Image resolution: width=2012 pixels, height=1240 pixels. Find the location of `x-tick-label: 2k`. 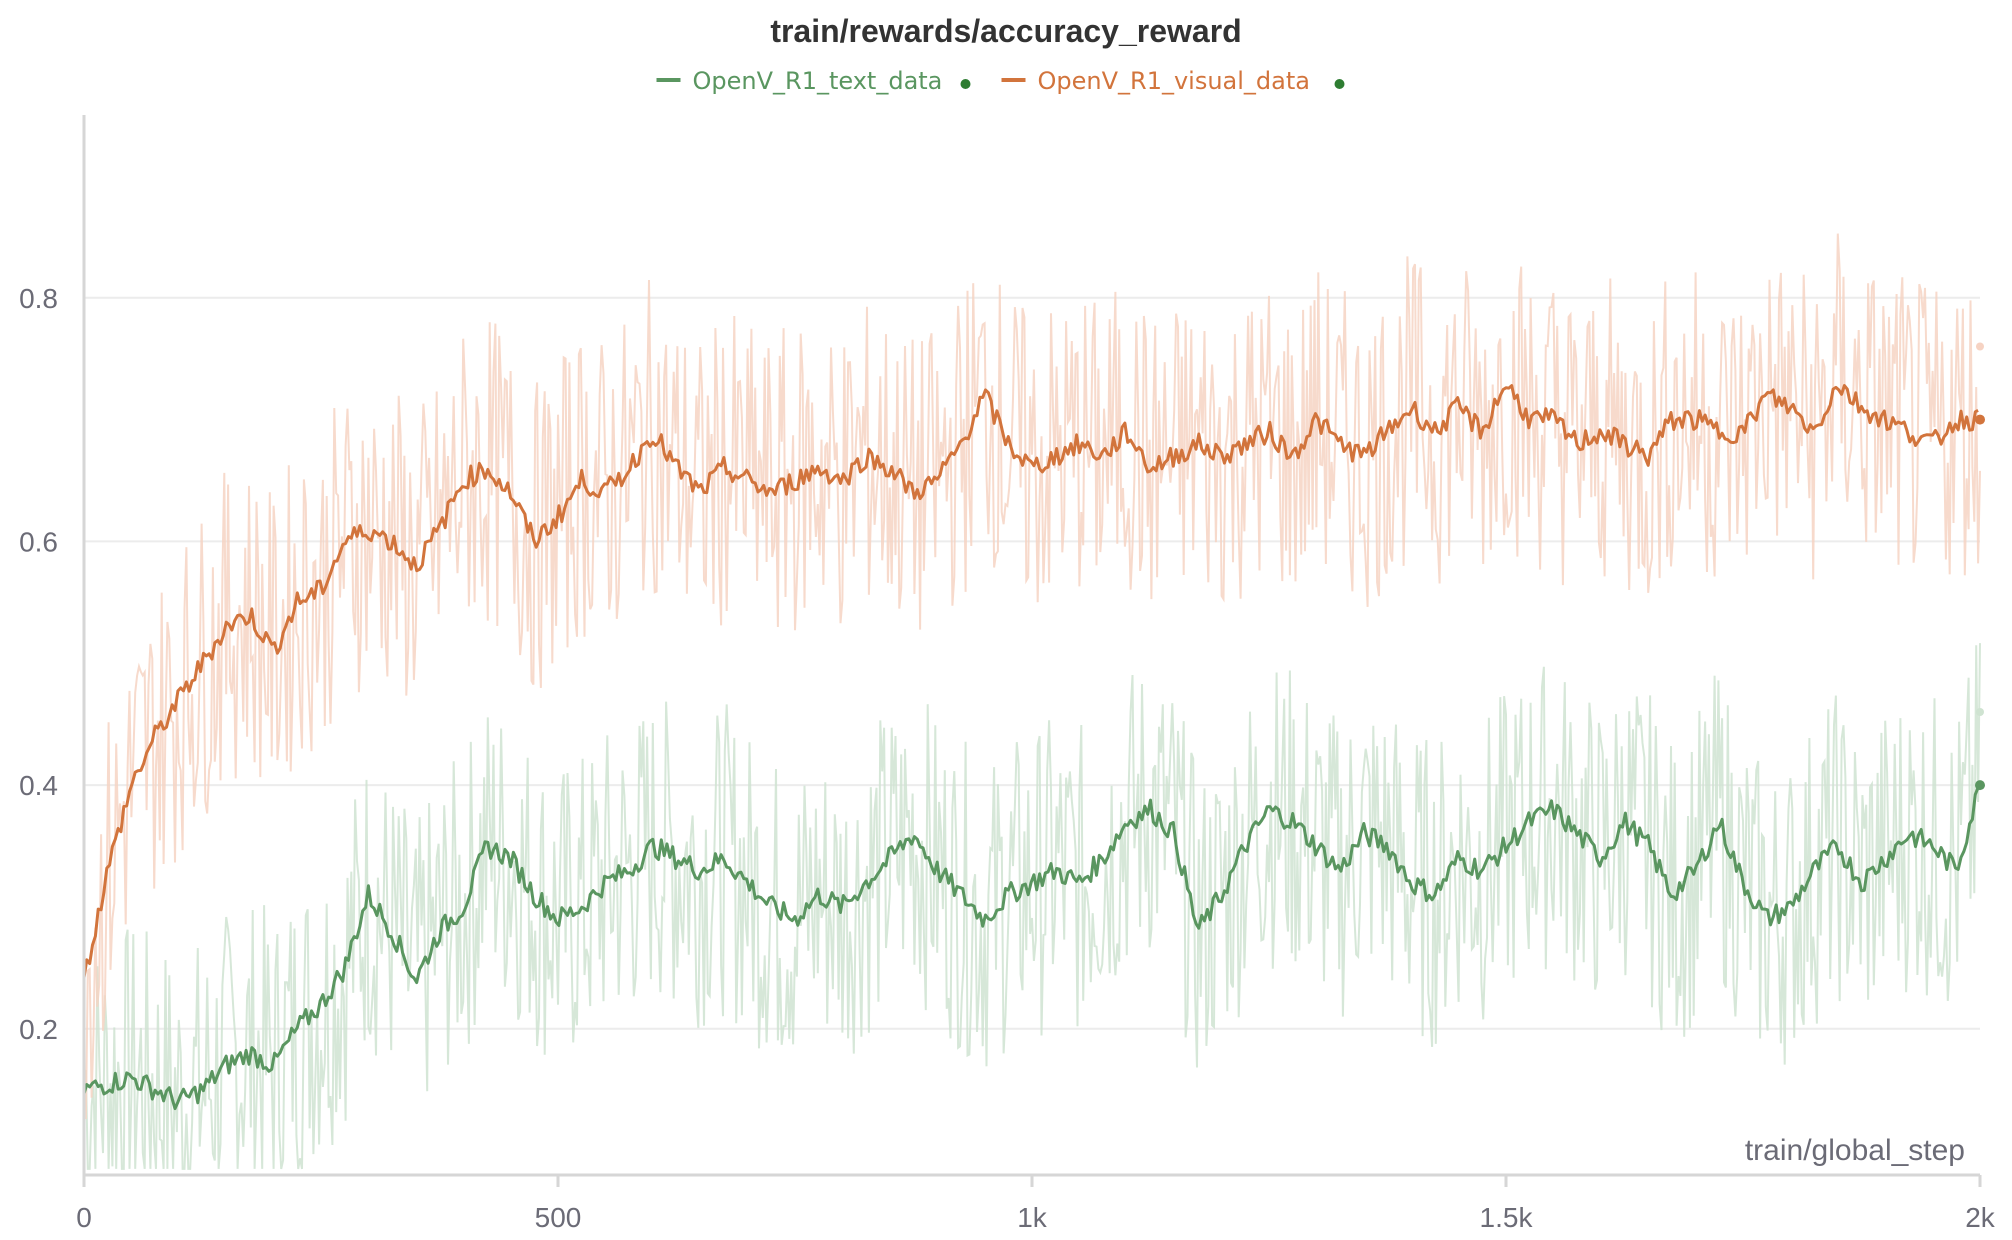

x-tick-label: 2k is located at coordinates (1980, 1217).